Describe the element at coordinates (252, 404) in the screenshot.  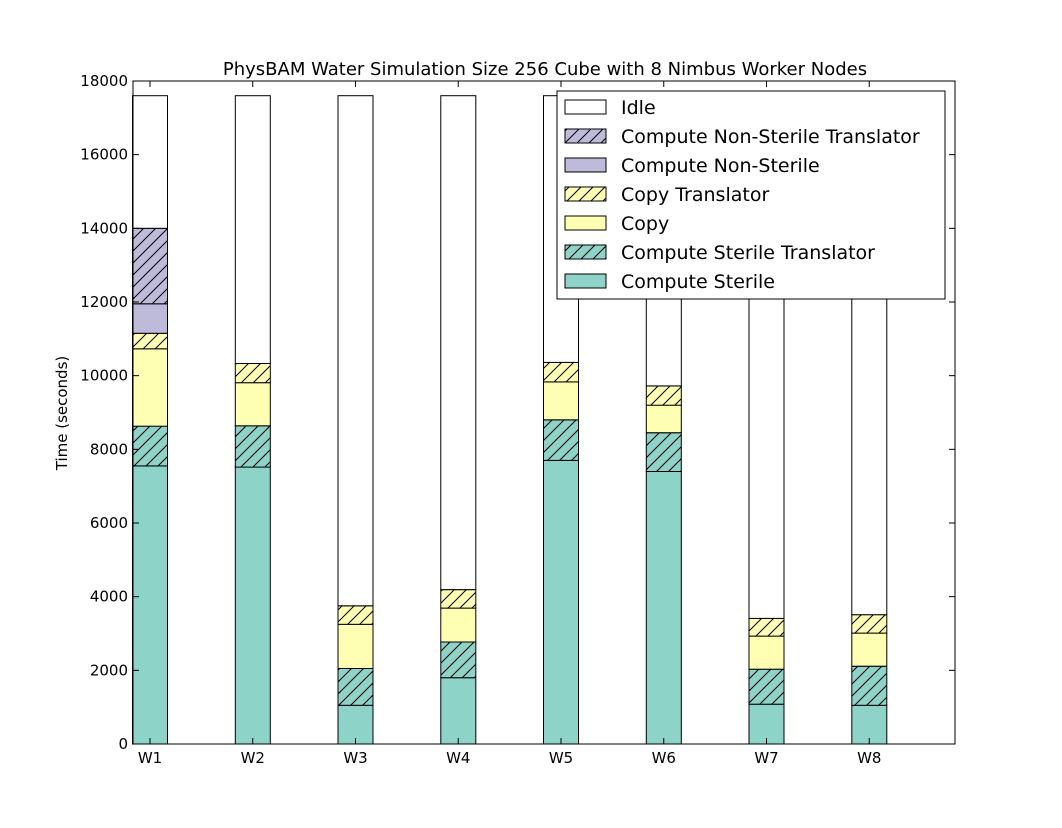
I see `bar-w2-copy` at that location.